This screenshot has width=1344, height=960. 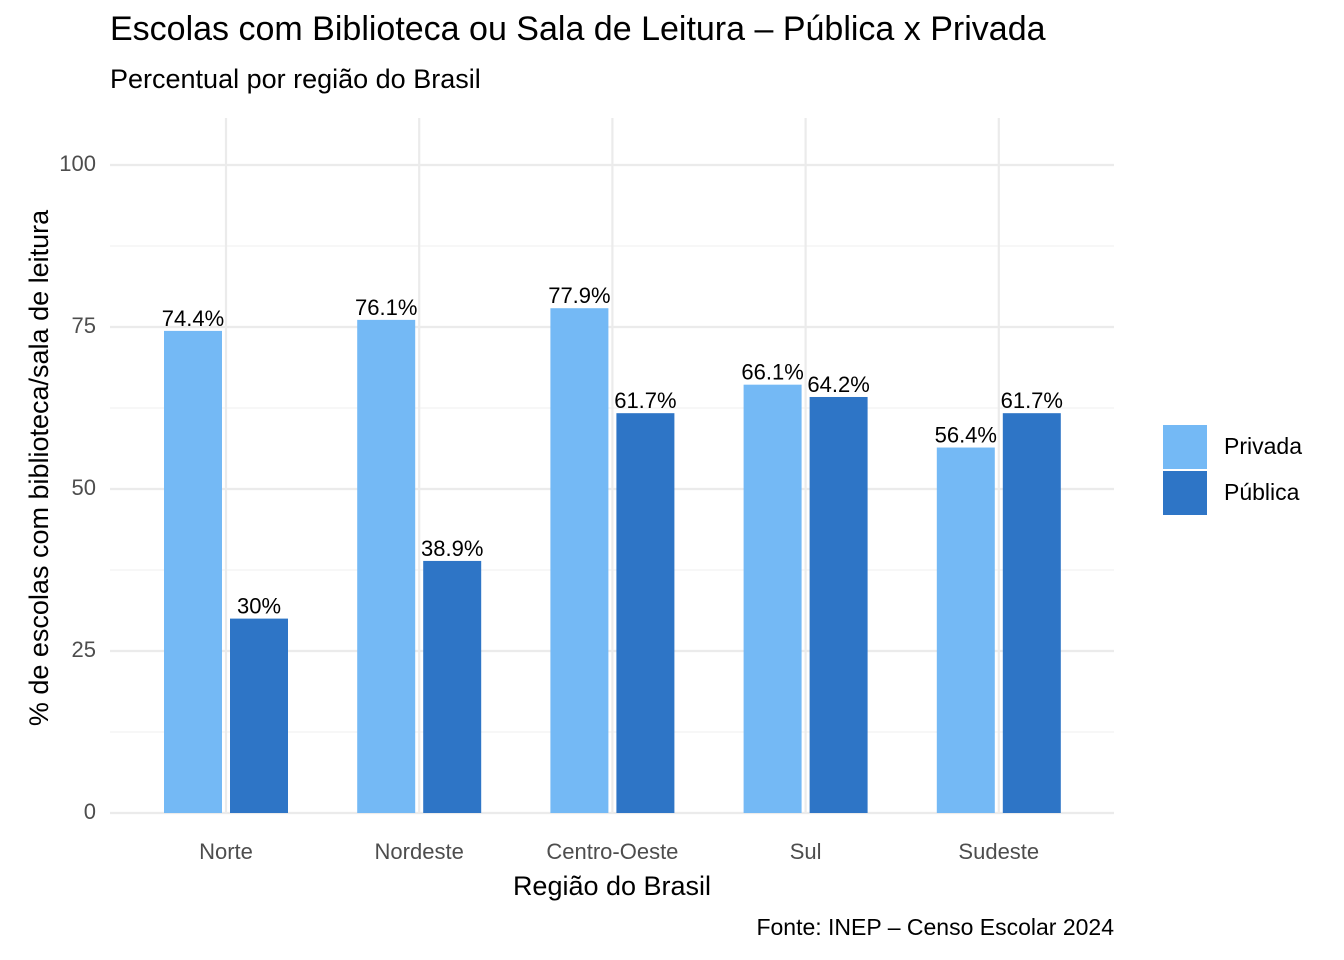 What do you see at coordinates (612, 886) in the screenshot?
I see `x-axis-title: Região do Brasil` at bounding box center [612, 886].